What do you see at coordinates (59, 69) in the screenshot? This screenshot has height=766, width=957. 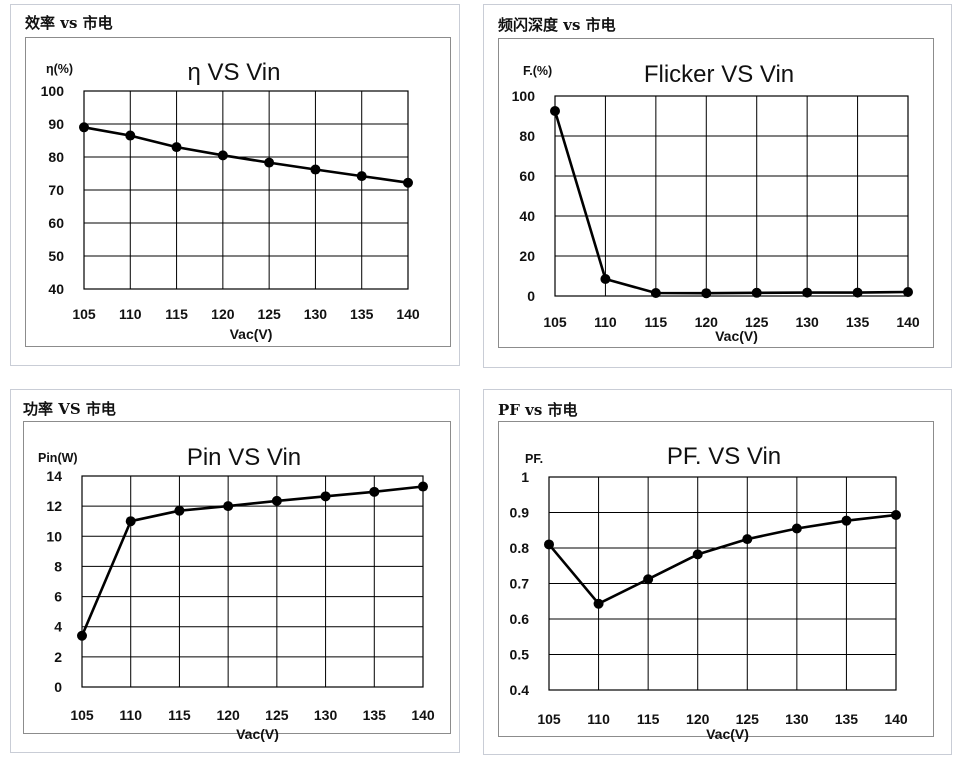 I see `y-axis-label: η(%)` at bounding box center [59, 69].